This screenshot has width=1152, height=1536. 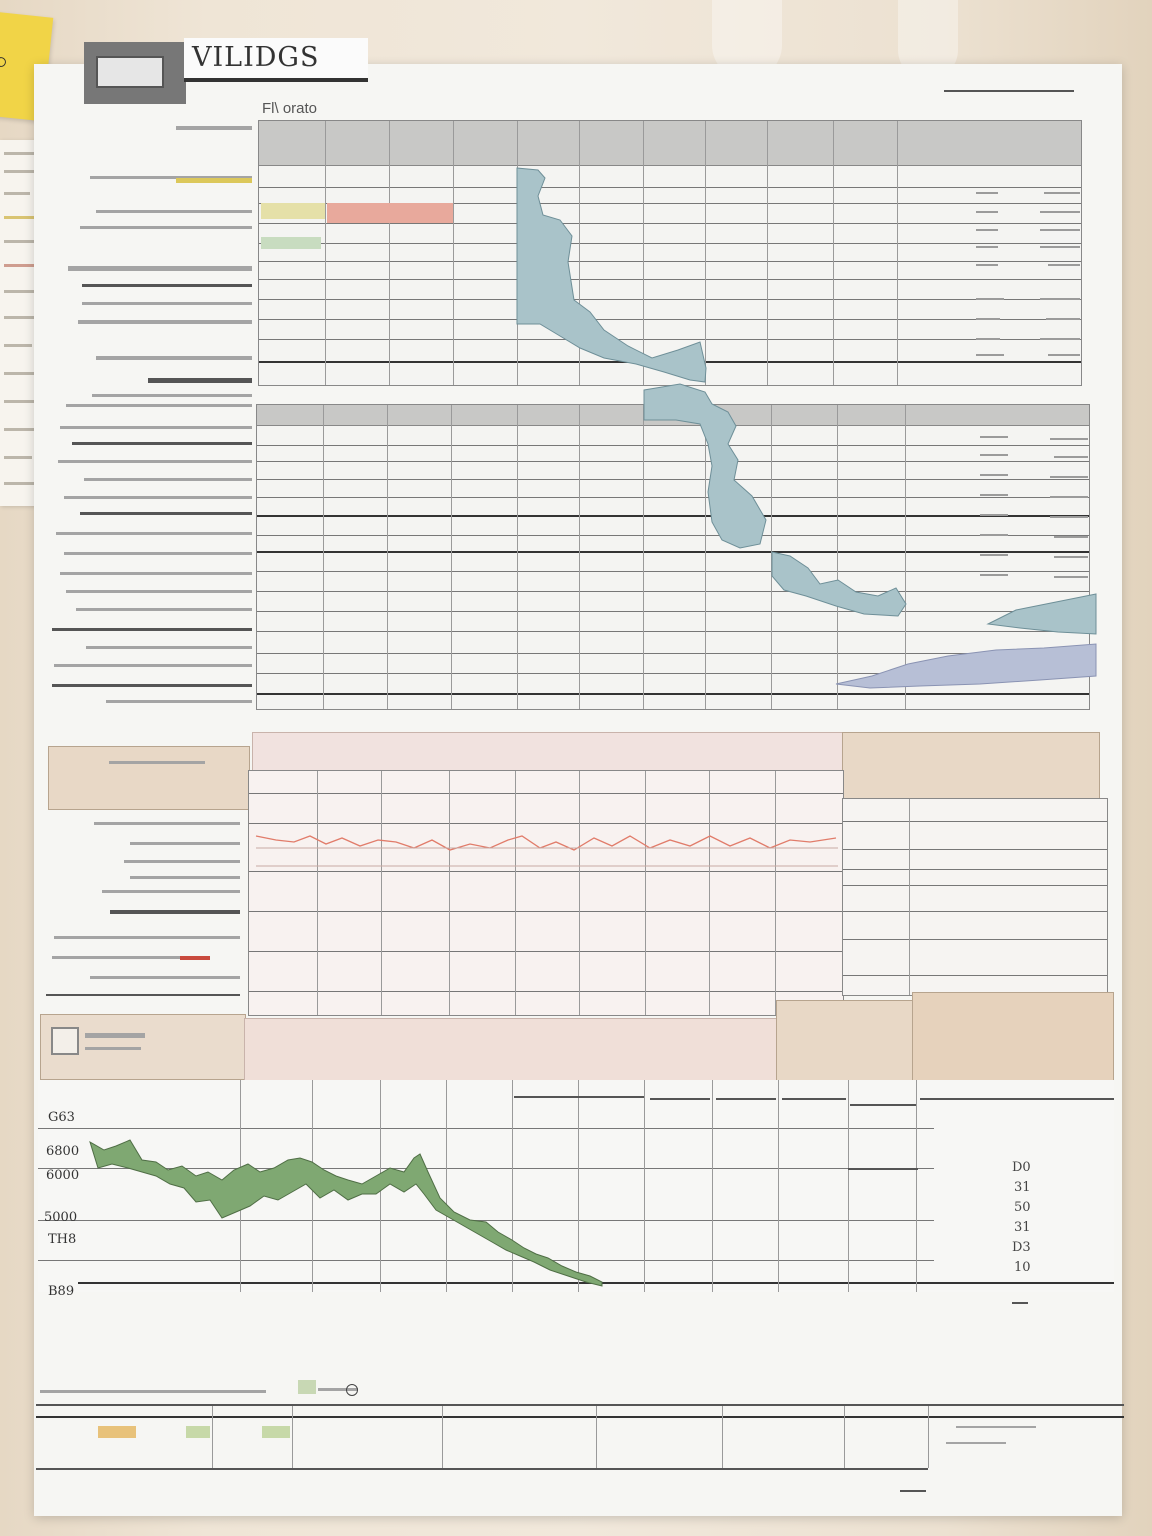 What do you see at coordinates (971, 766) in the screenshot?
I see `lower-right-header` at bounding box center [971, 766].